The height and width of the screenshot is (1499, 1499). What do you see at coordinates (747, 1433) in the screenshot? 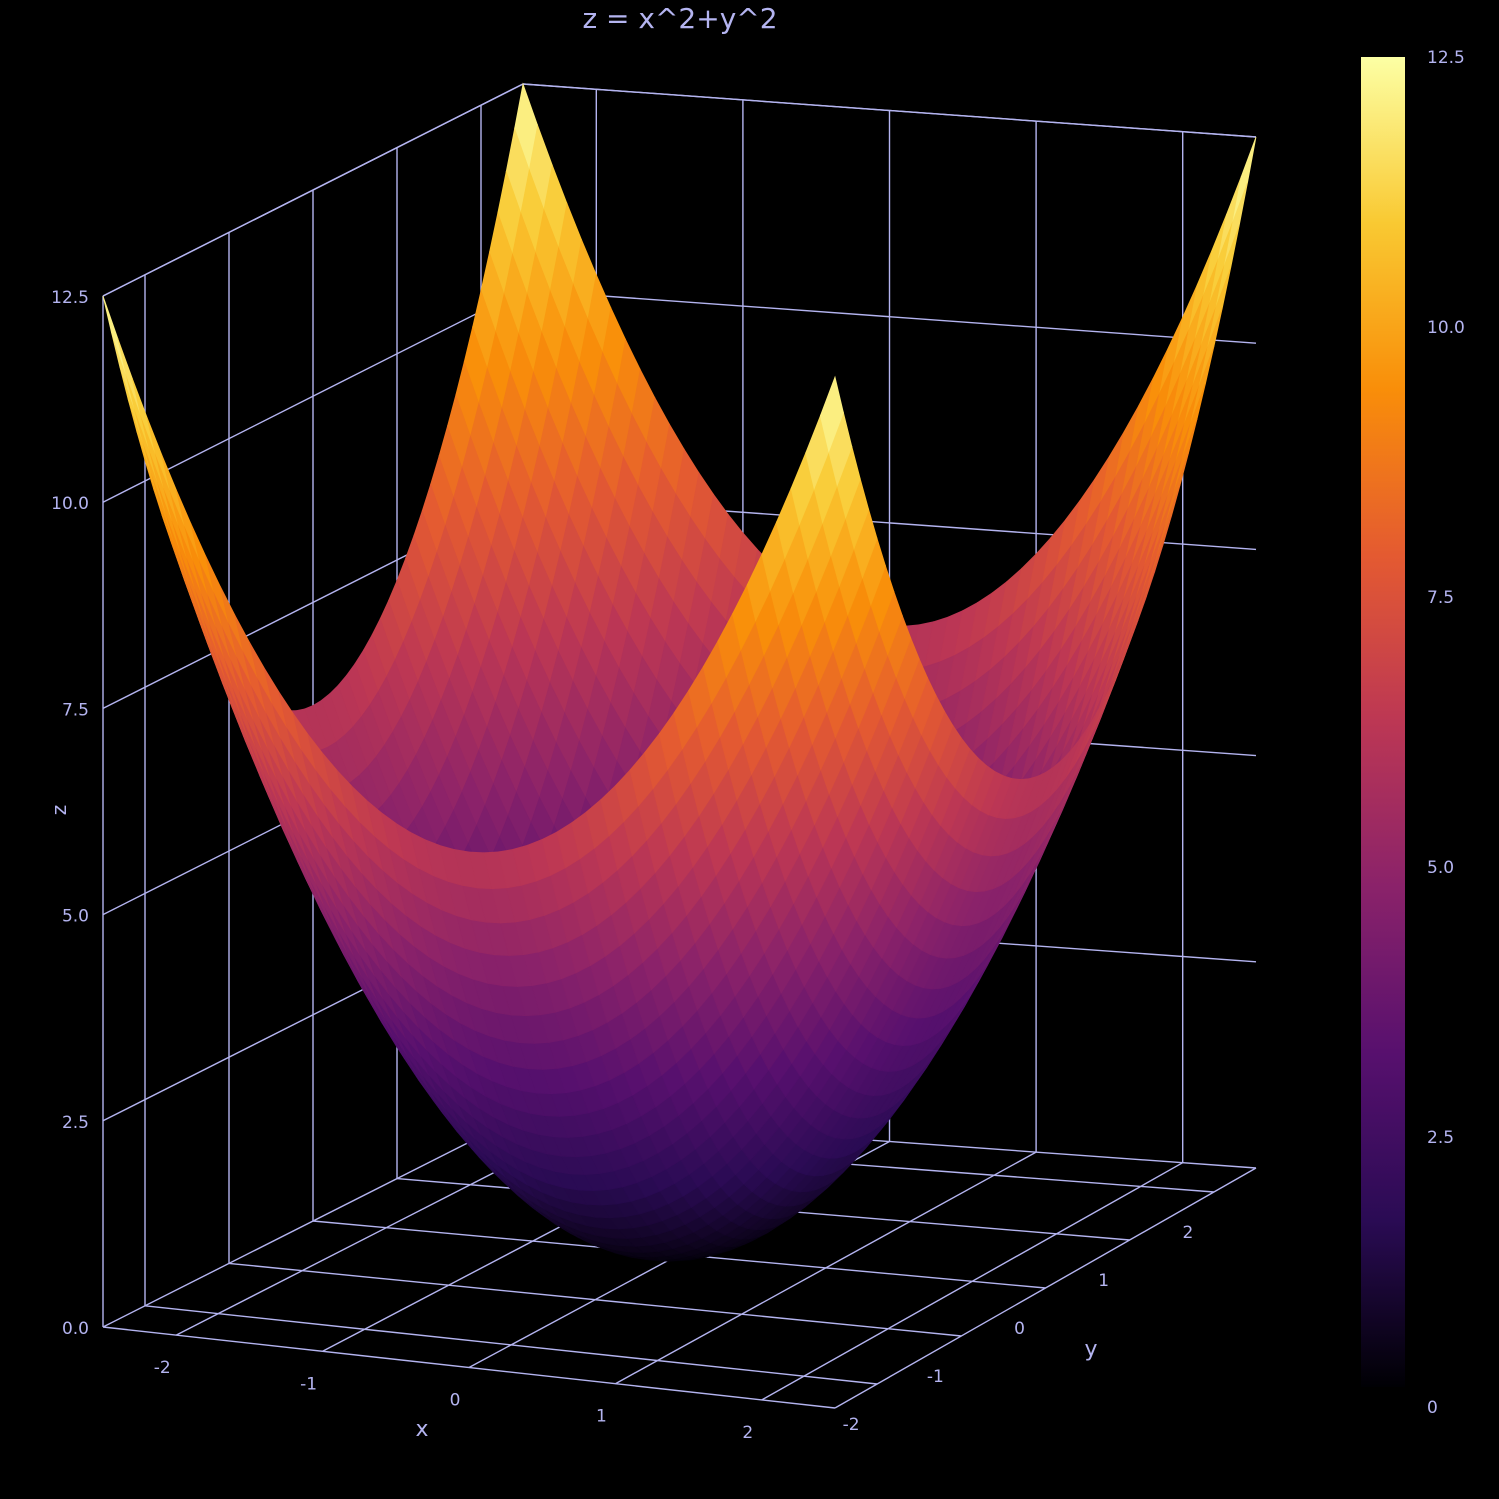
I see `x-tick-label: 2` at bounding box center [747, 1433].